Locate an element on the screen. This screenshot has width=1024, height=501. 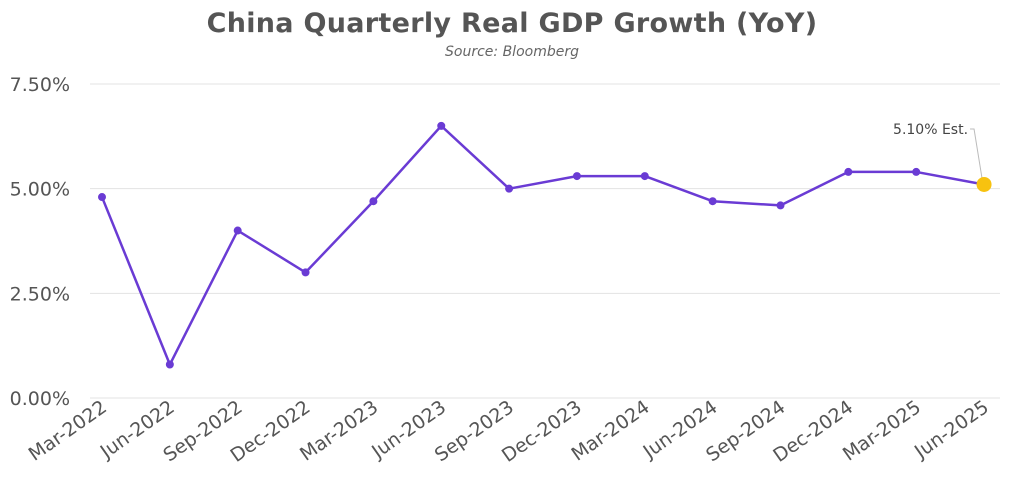
chart-subtitle: Source: Bloomberg is located at coordinates (512, 52).